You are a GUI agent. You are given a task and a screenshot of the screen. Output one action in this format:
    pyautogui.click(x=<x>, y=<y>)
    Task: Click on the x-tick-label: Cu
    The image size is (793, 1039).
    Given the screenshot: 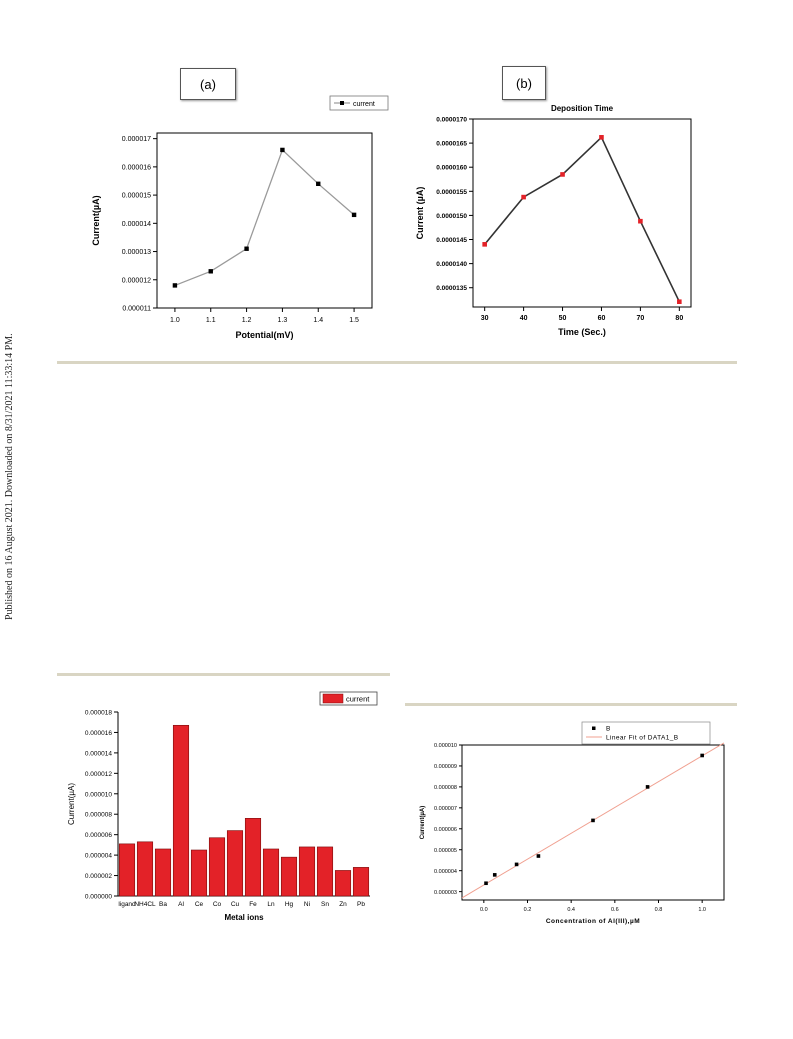 What is the action you would take?
    pyautogui.click(x=235, y=904)
    